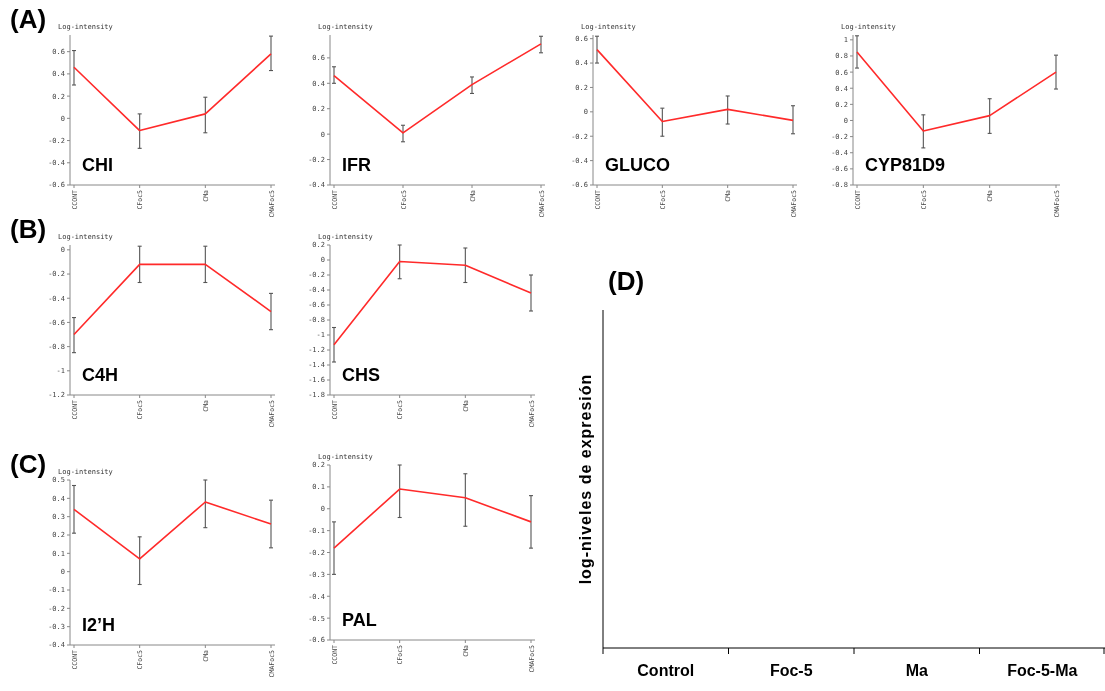  I want to click on text: (B), so click(28, 229).